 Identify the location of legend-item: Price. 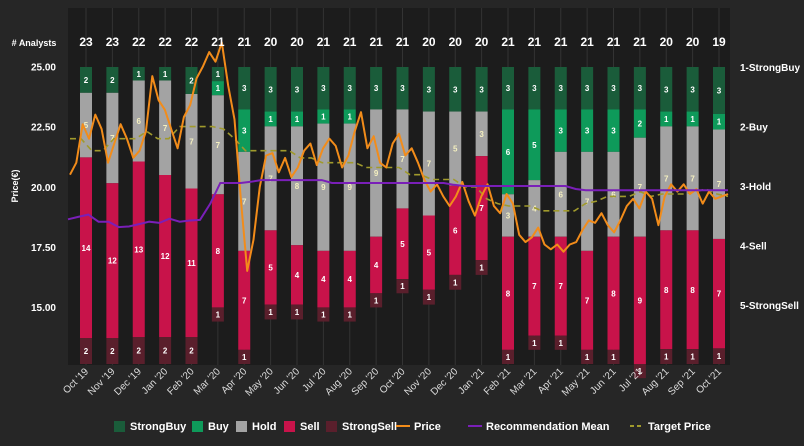
(418, 427).